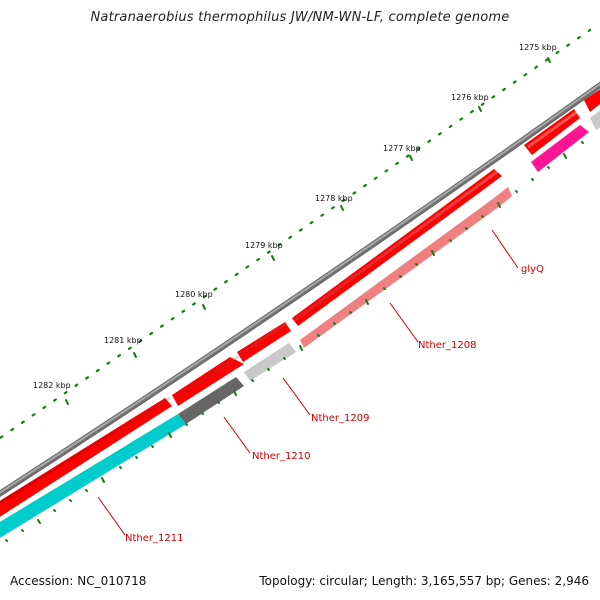 The image size is (600, 600). Describe the element at coordinates (334, 198) in the screenshot. I see `tick-label-1278: 1278 kbp` at that location.